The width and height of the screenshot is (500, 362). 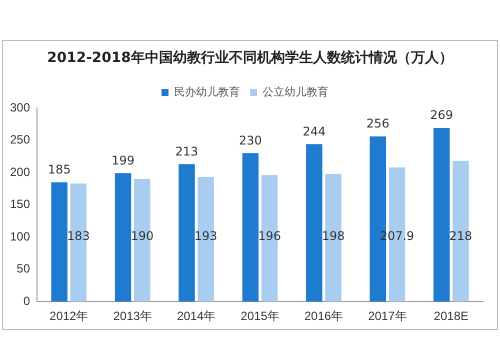 What do you see at coordinates (78, 236) in the screenshot?
I see `data-label: 183` at bounding box center [78, 236].